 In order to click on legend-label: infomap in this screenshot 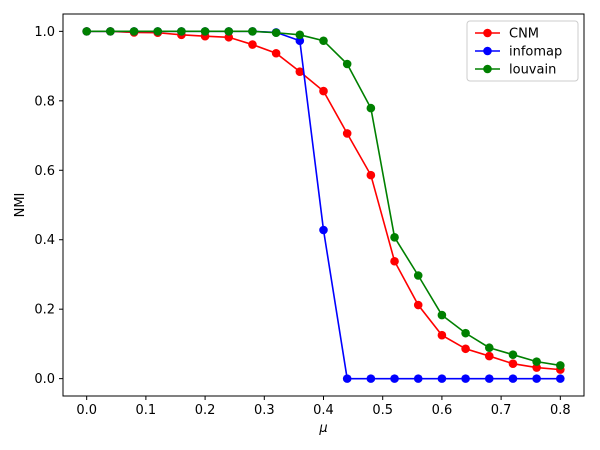, I will do `click(535, 52)`.